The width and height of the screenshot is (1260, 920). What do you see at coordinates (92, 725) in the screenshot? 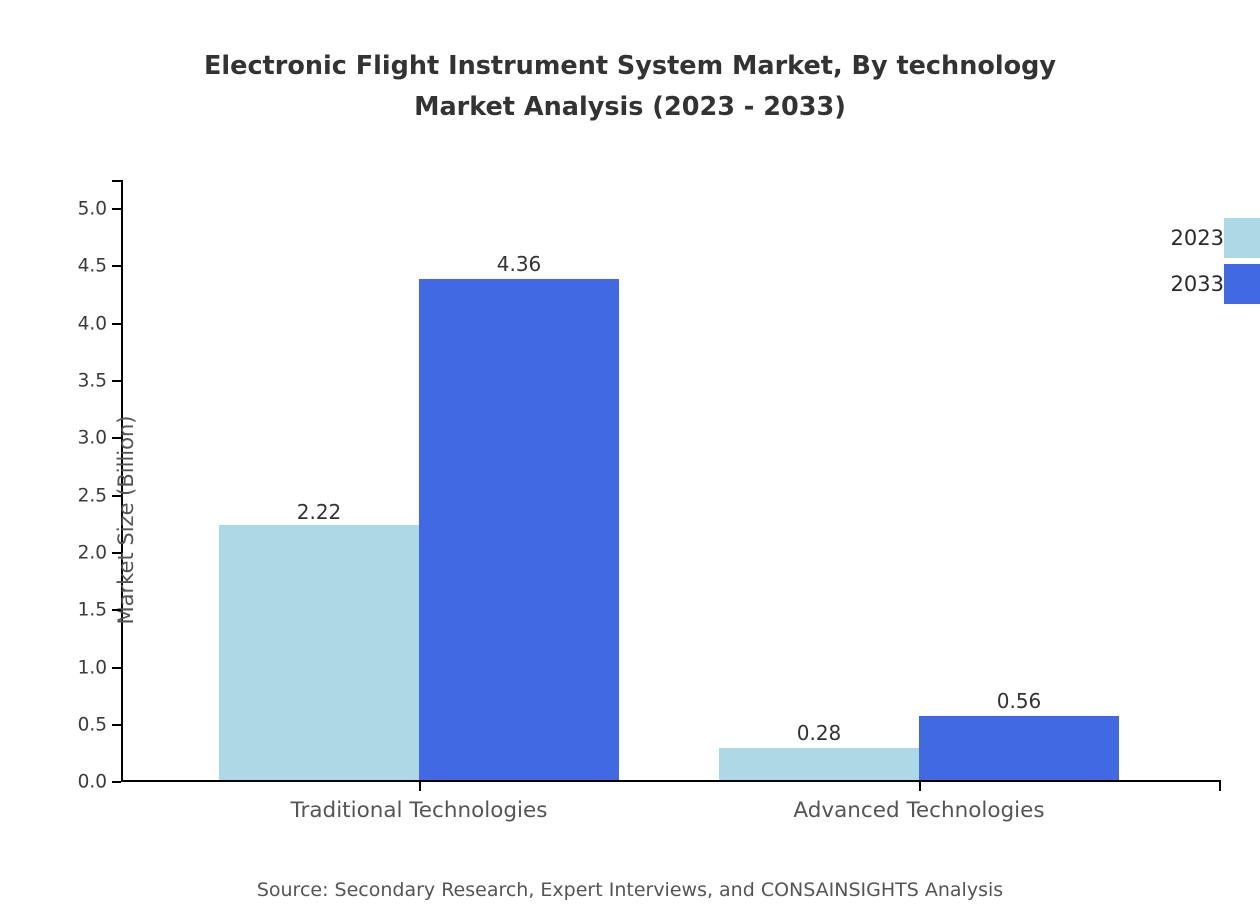
I see `y-tick-label-0.5: 0.5` at bounding box center [92, 725].